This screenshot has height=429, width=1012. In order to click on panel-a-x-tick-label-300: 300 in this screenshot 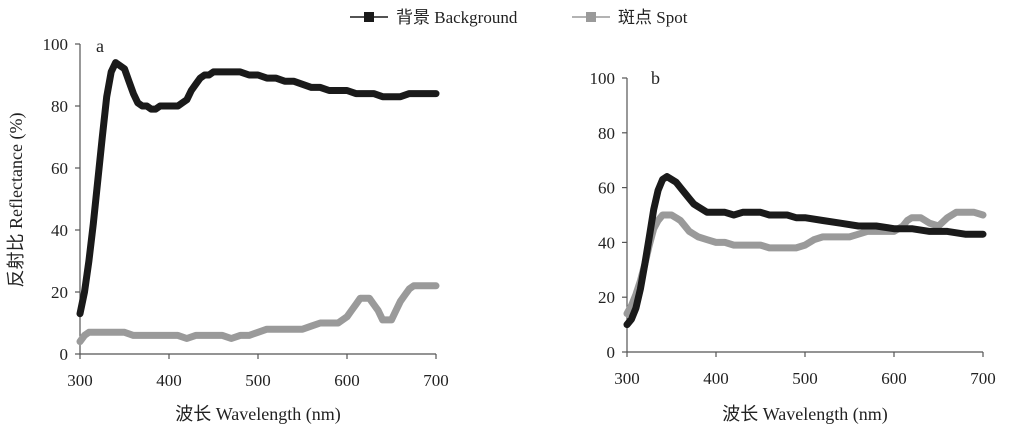, I will do `click(80, 380)`.